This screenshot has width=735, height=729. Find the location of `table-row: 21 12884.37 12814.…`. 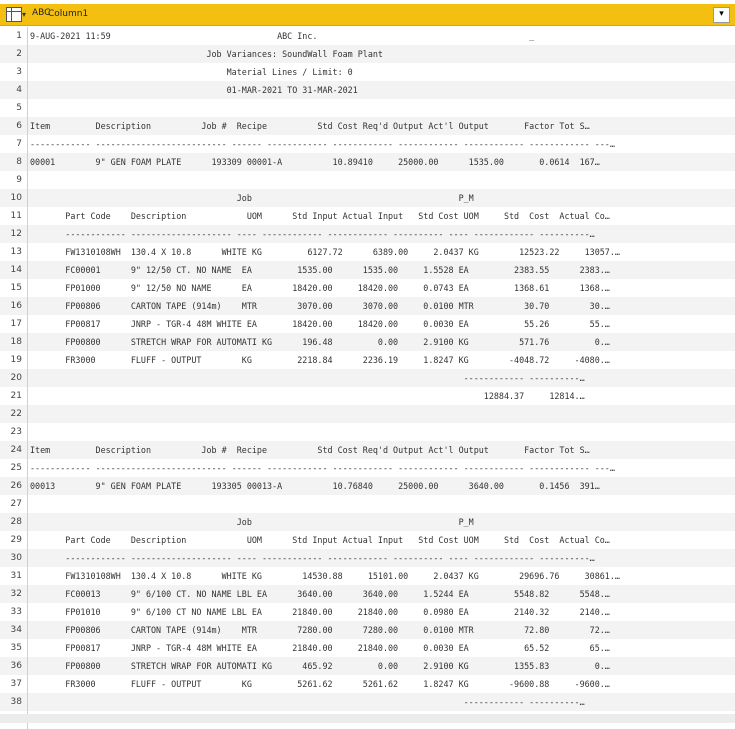

table-row: 21 12884.37 12814.… is located at coordinates (367, 396).